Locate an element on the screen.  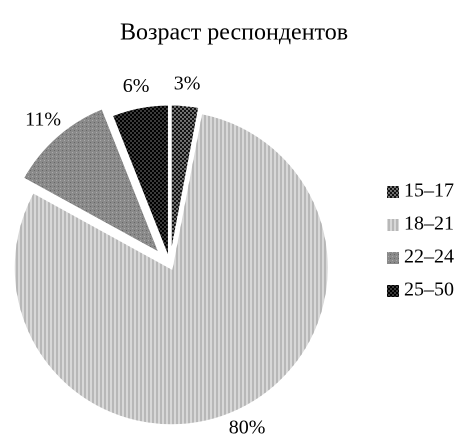
legend-label: 25–50 is located at coordinates (429, 290).